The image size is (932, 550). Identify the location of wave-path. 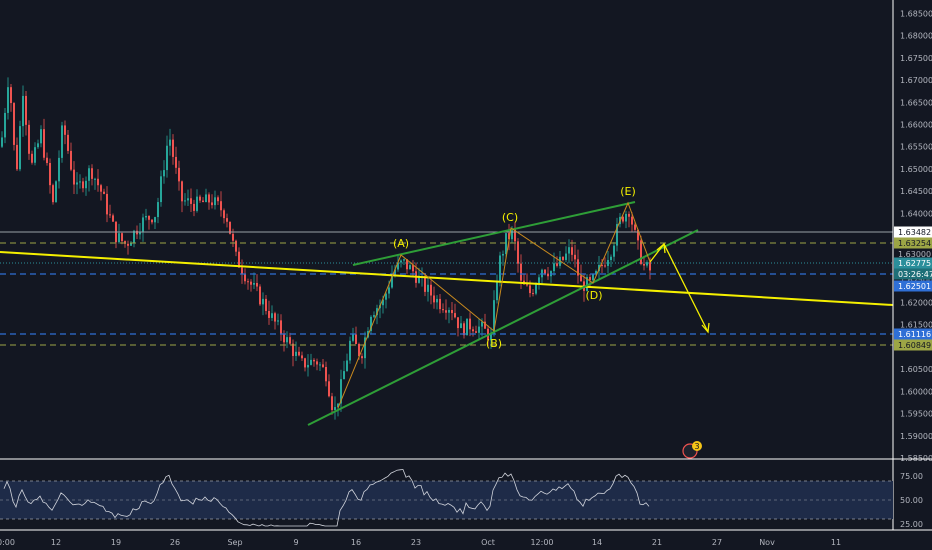
(494, 305).